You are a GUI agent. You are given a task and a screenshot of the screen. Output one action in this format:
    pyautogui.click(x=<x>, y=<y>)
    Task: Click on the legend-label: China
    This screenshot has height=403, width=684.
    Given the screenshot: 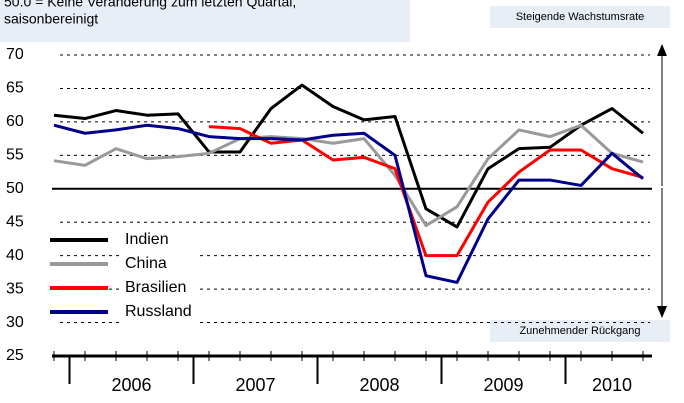 What is the action you would take?
    pyautogui.click(x=146, y=263)
    